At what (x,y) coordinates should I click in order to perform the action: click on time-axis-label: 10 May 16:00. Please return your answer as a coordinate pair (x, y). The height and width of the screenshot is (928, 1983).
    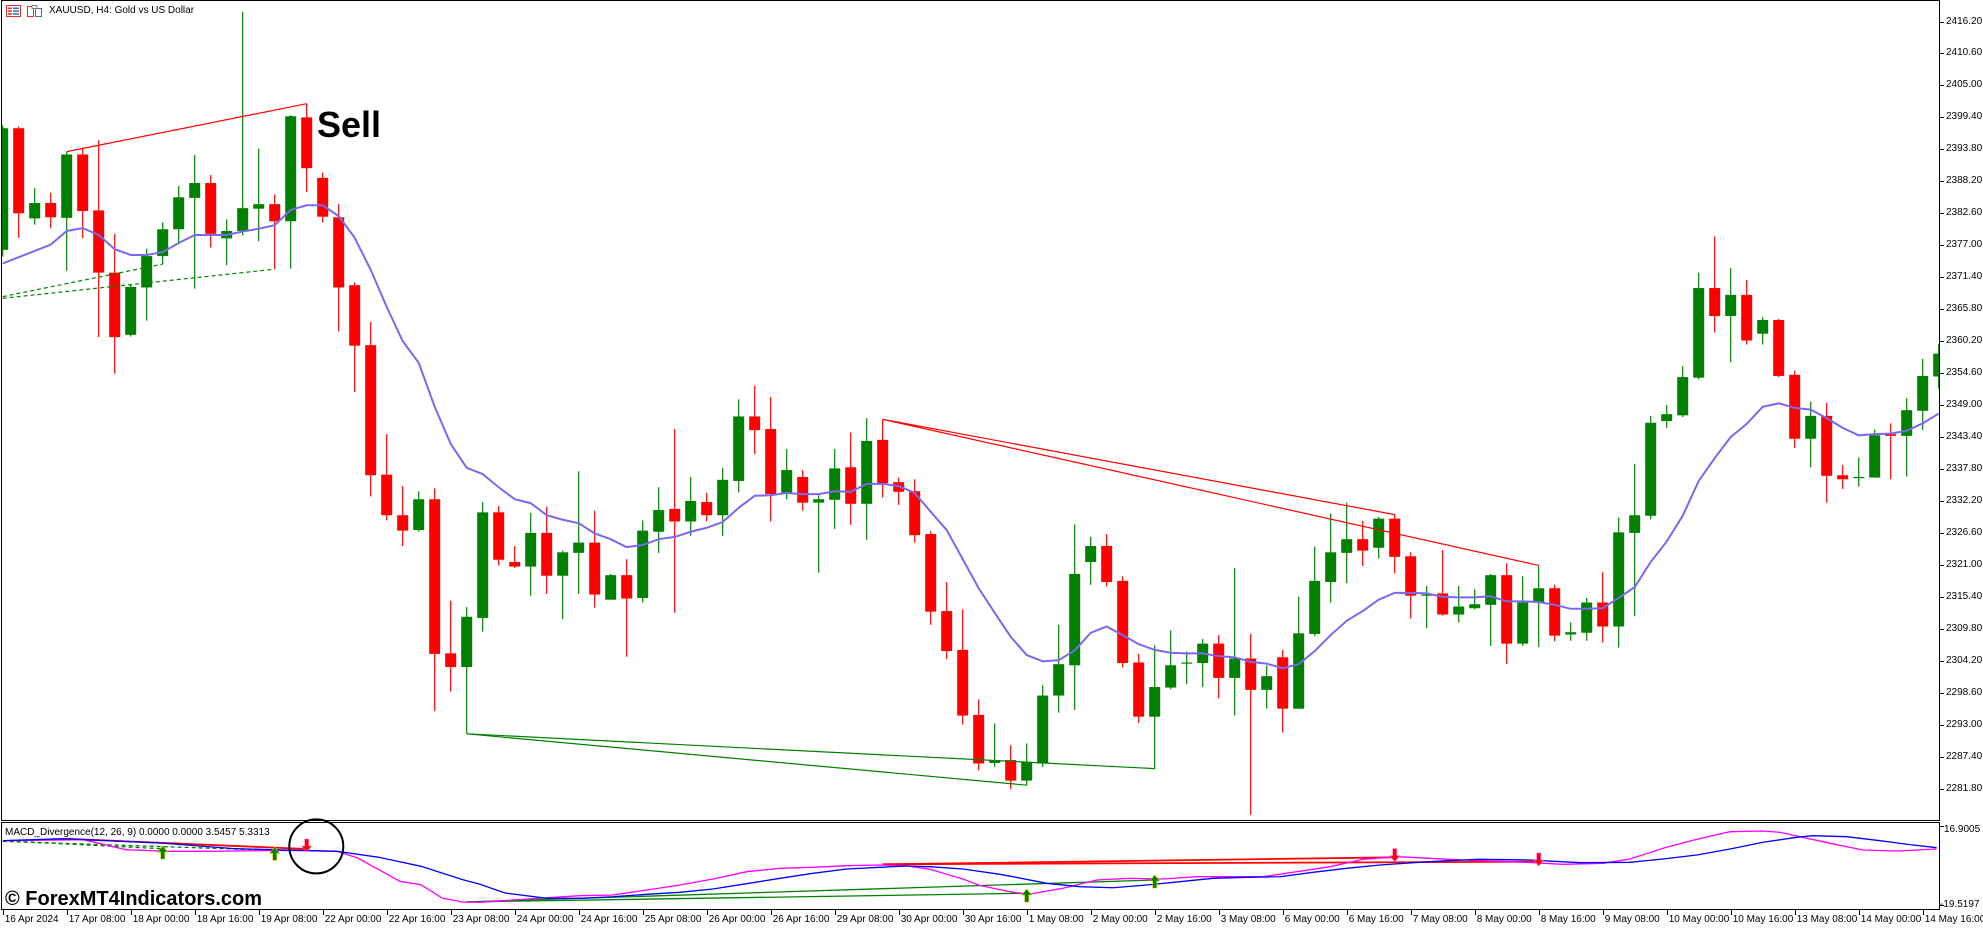
    Looking at the image, I should click on (1763, 919).